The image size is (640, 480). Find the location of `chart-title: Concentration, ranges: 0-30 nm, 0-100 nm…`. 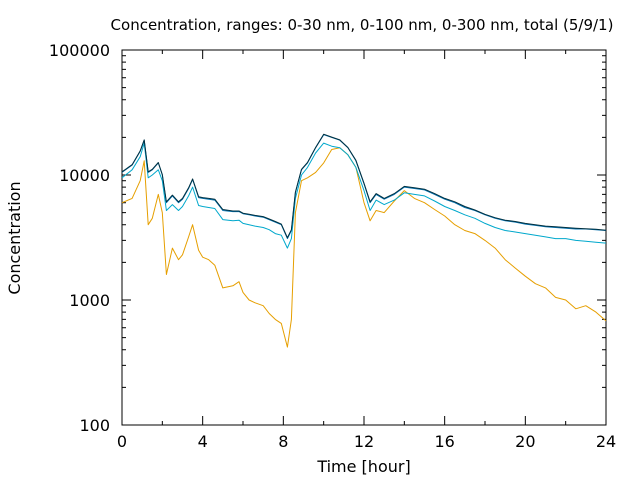

chart-title: Concentration, ranges: 0-30 nm, 0-100 nm… is located at coordinates (362, 25).